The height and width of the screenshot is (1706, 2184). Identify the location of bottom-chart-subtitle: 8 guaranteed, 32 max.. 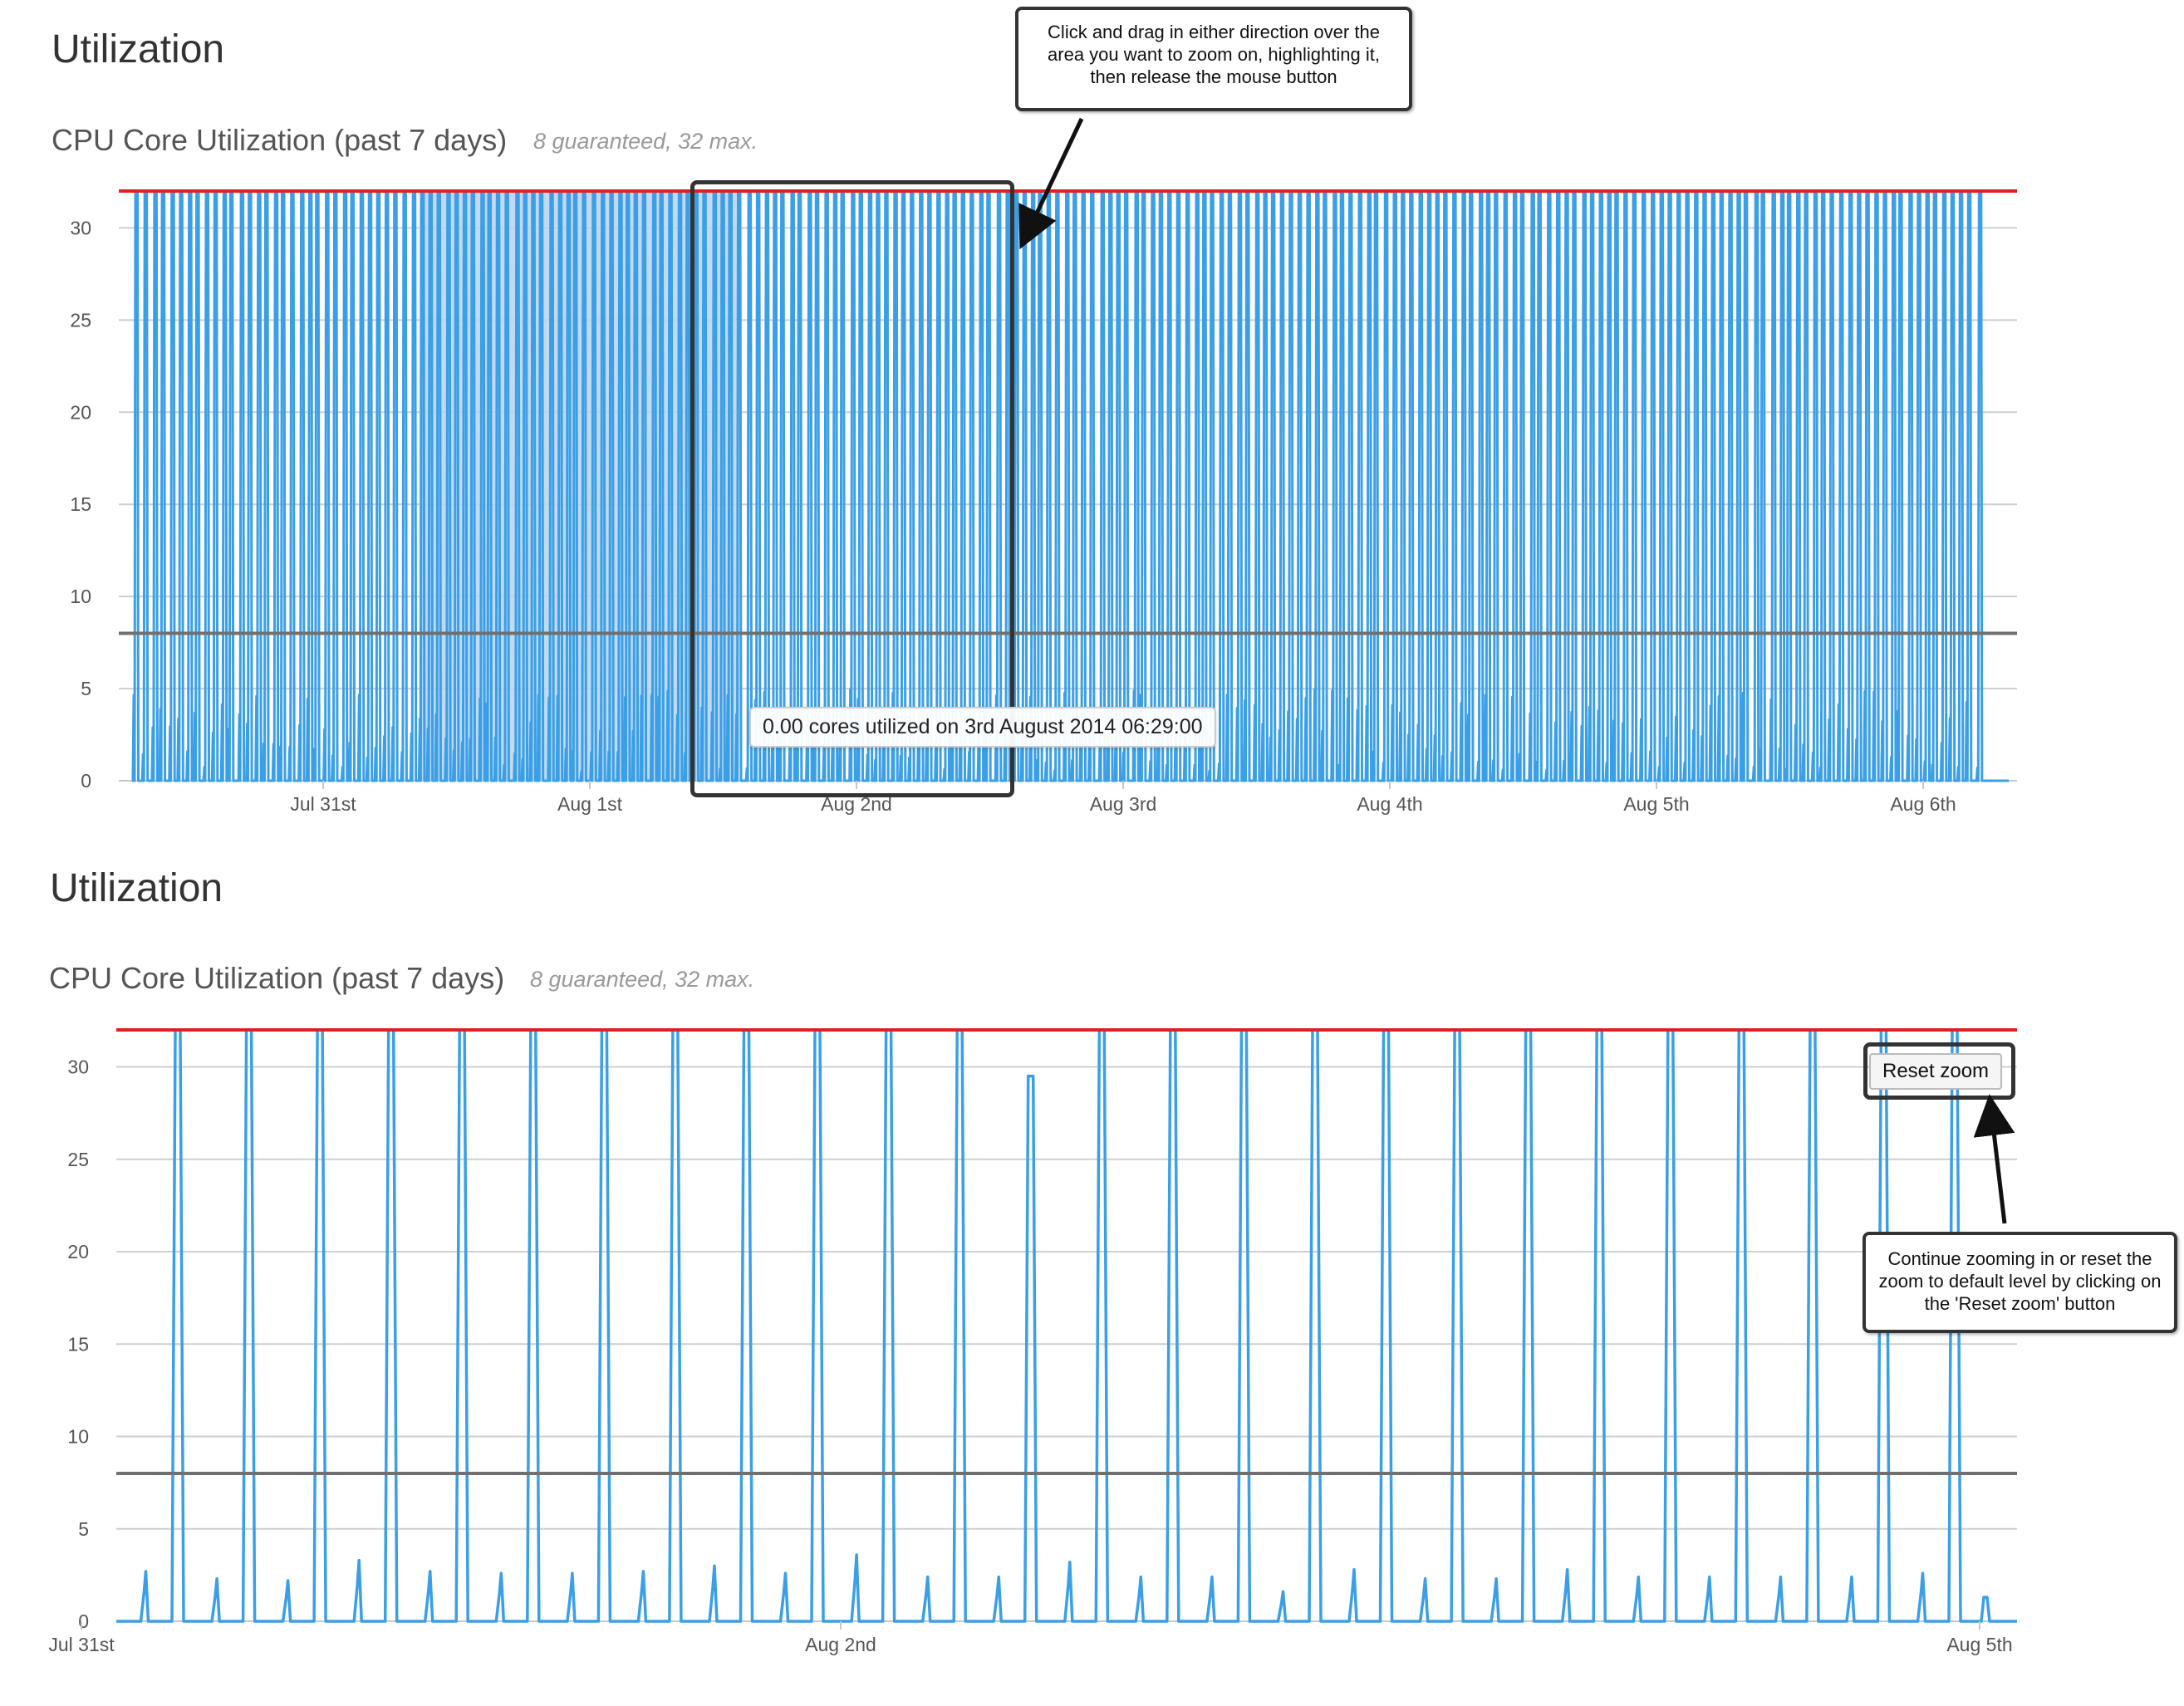
(642, 979).